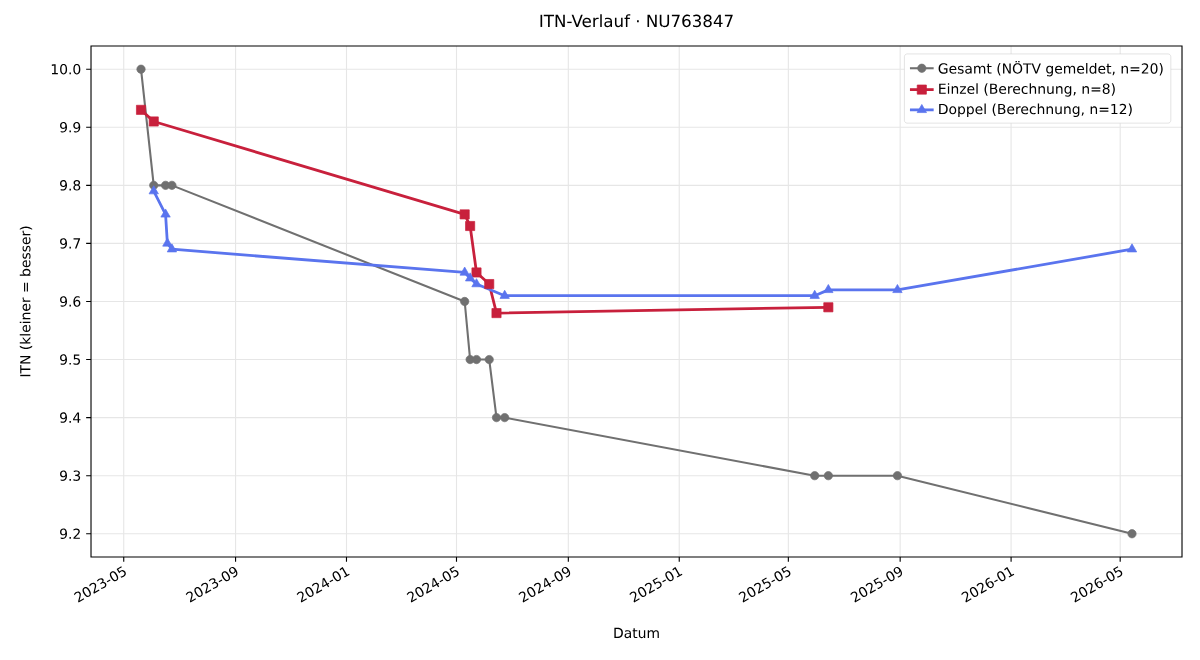 The width and height of the screenshot is (1200, 660). Describe the element at coordinates (1027, 90) in the screenshot. I see `legend-label: Einzel (Berechnung, n=8)` at that location.